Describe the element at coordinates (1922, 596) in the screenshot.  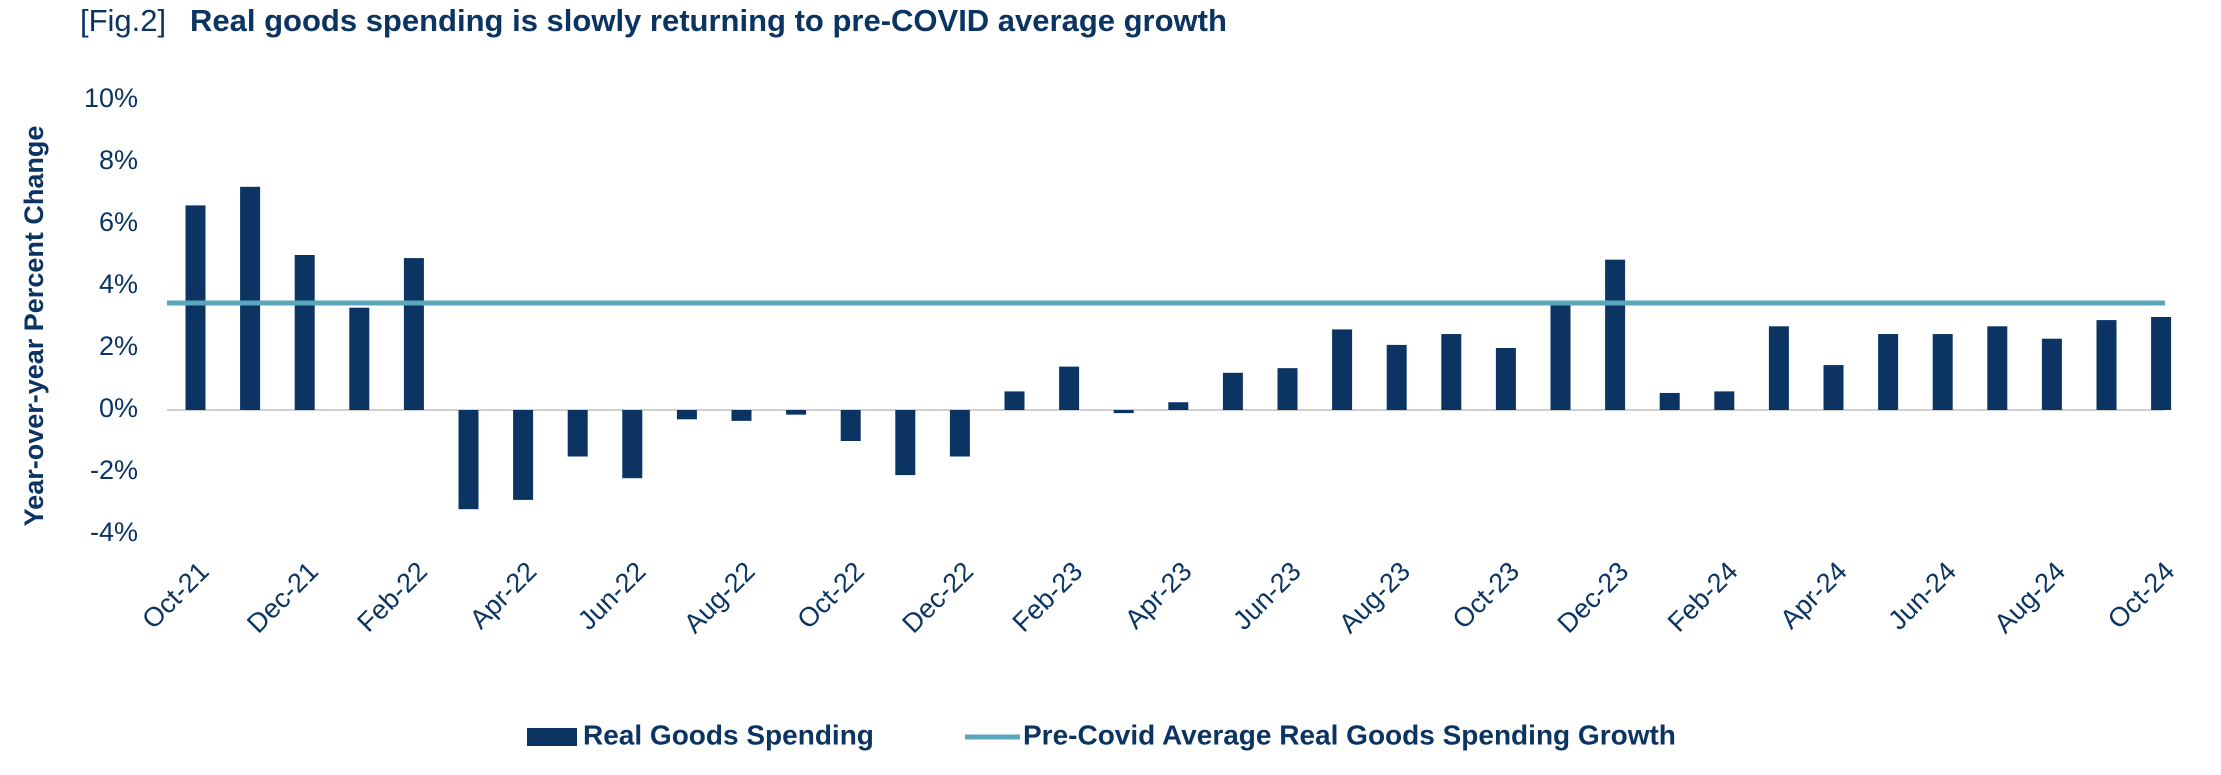
I see `x-tick-label: Jun-24` at that location.